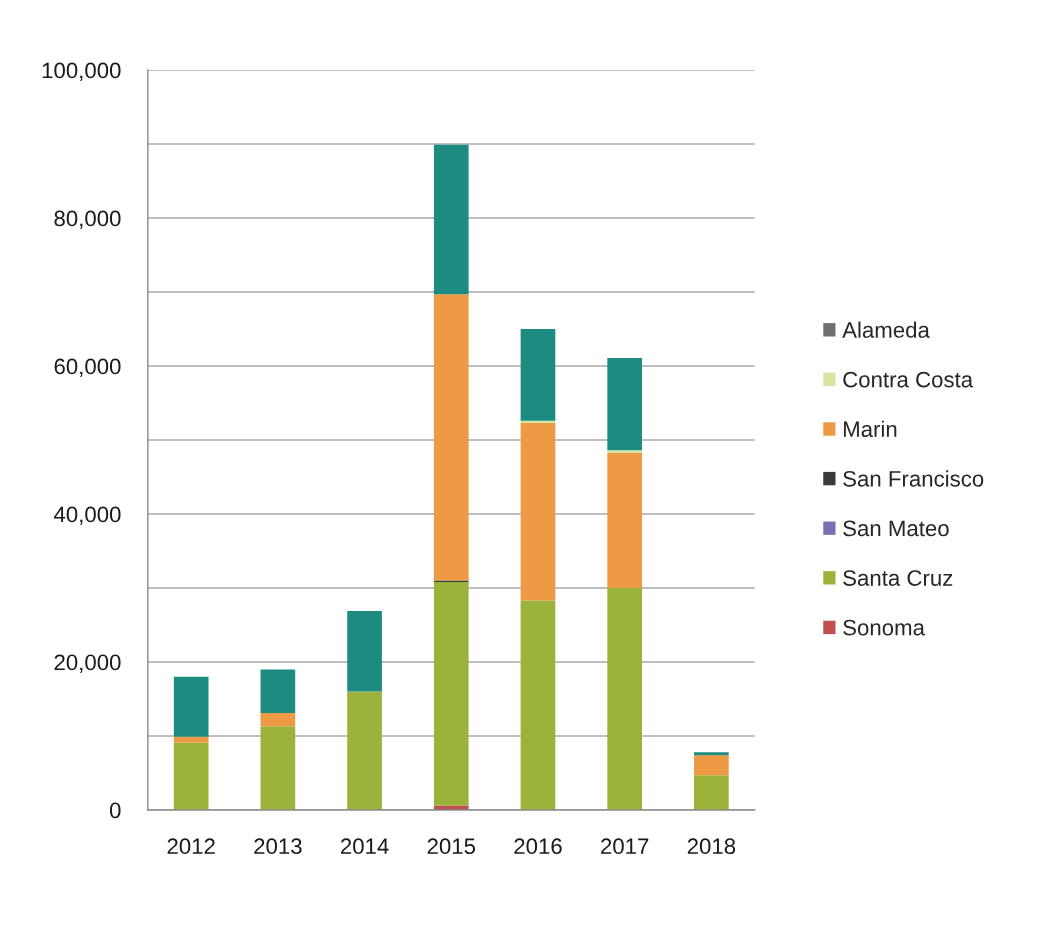  I want to click on legend-label: San Mateo, so click(896, 528).